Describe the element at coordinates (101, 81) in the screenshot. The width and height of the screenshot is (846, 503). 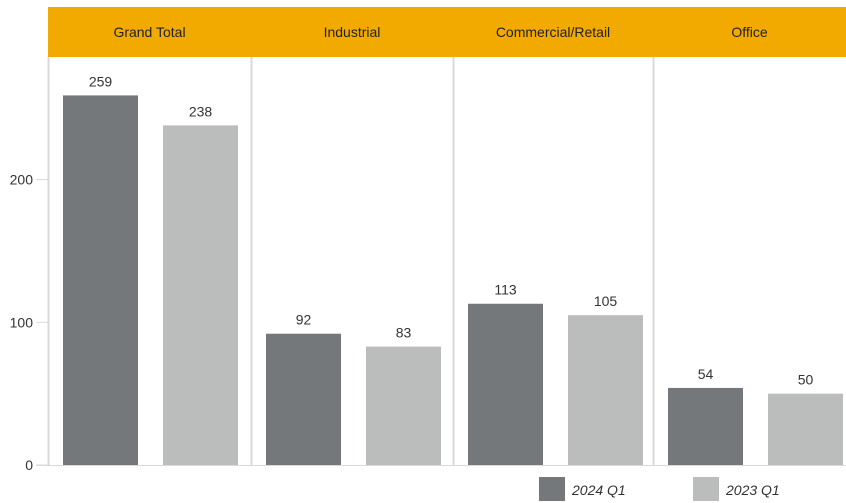
I see `data-label: 259` at that location.